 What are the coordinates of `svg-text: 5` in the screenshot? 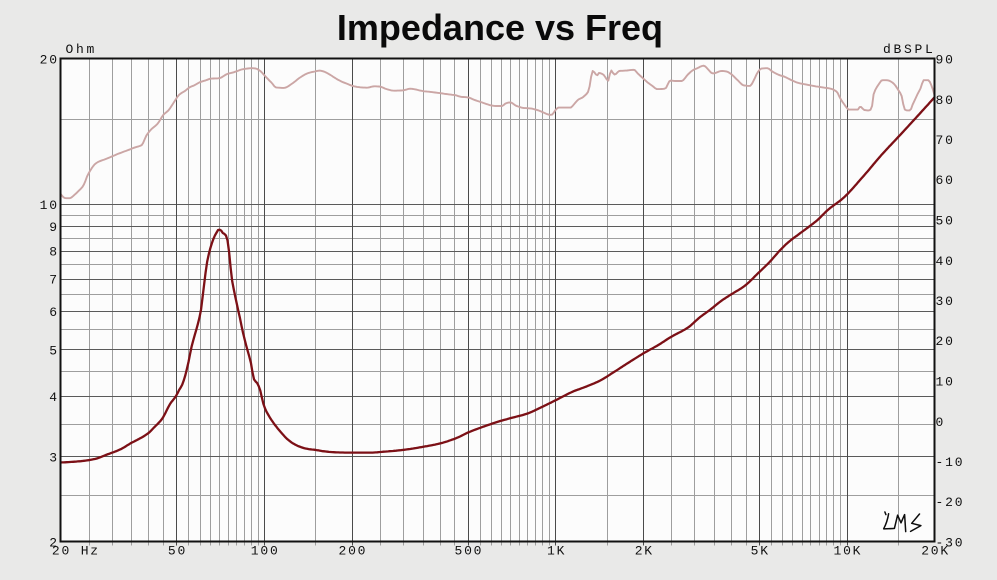 It's located at (54, 350).